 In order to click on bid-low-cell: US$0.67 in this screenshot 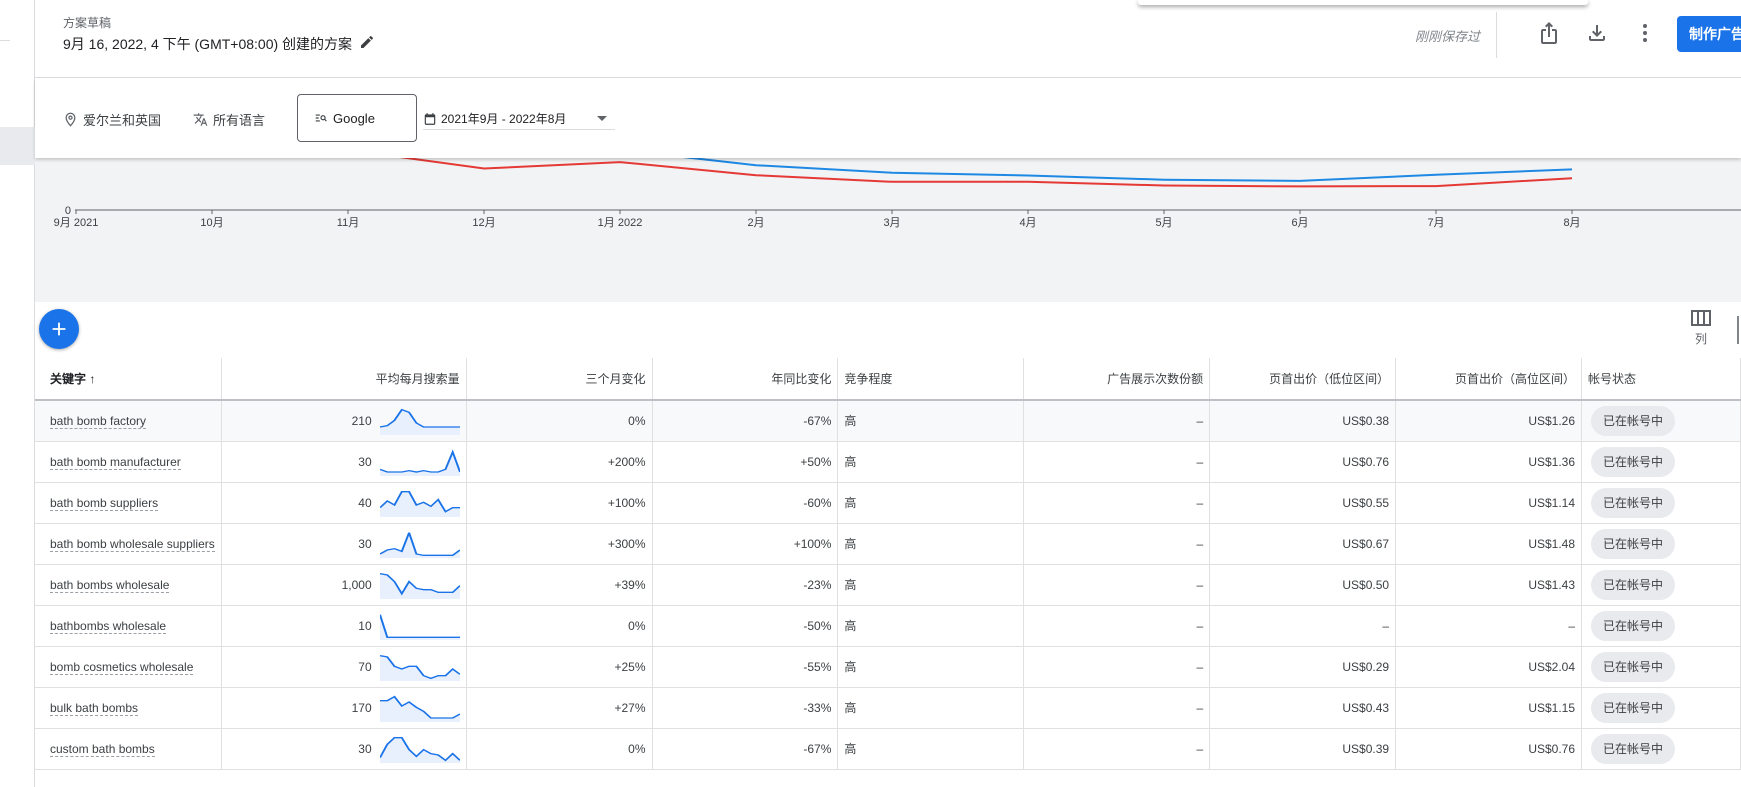, I will do `click(1303, 544)`.